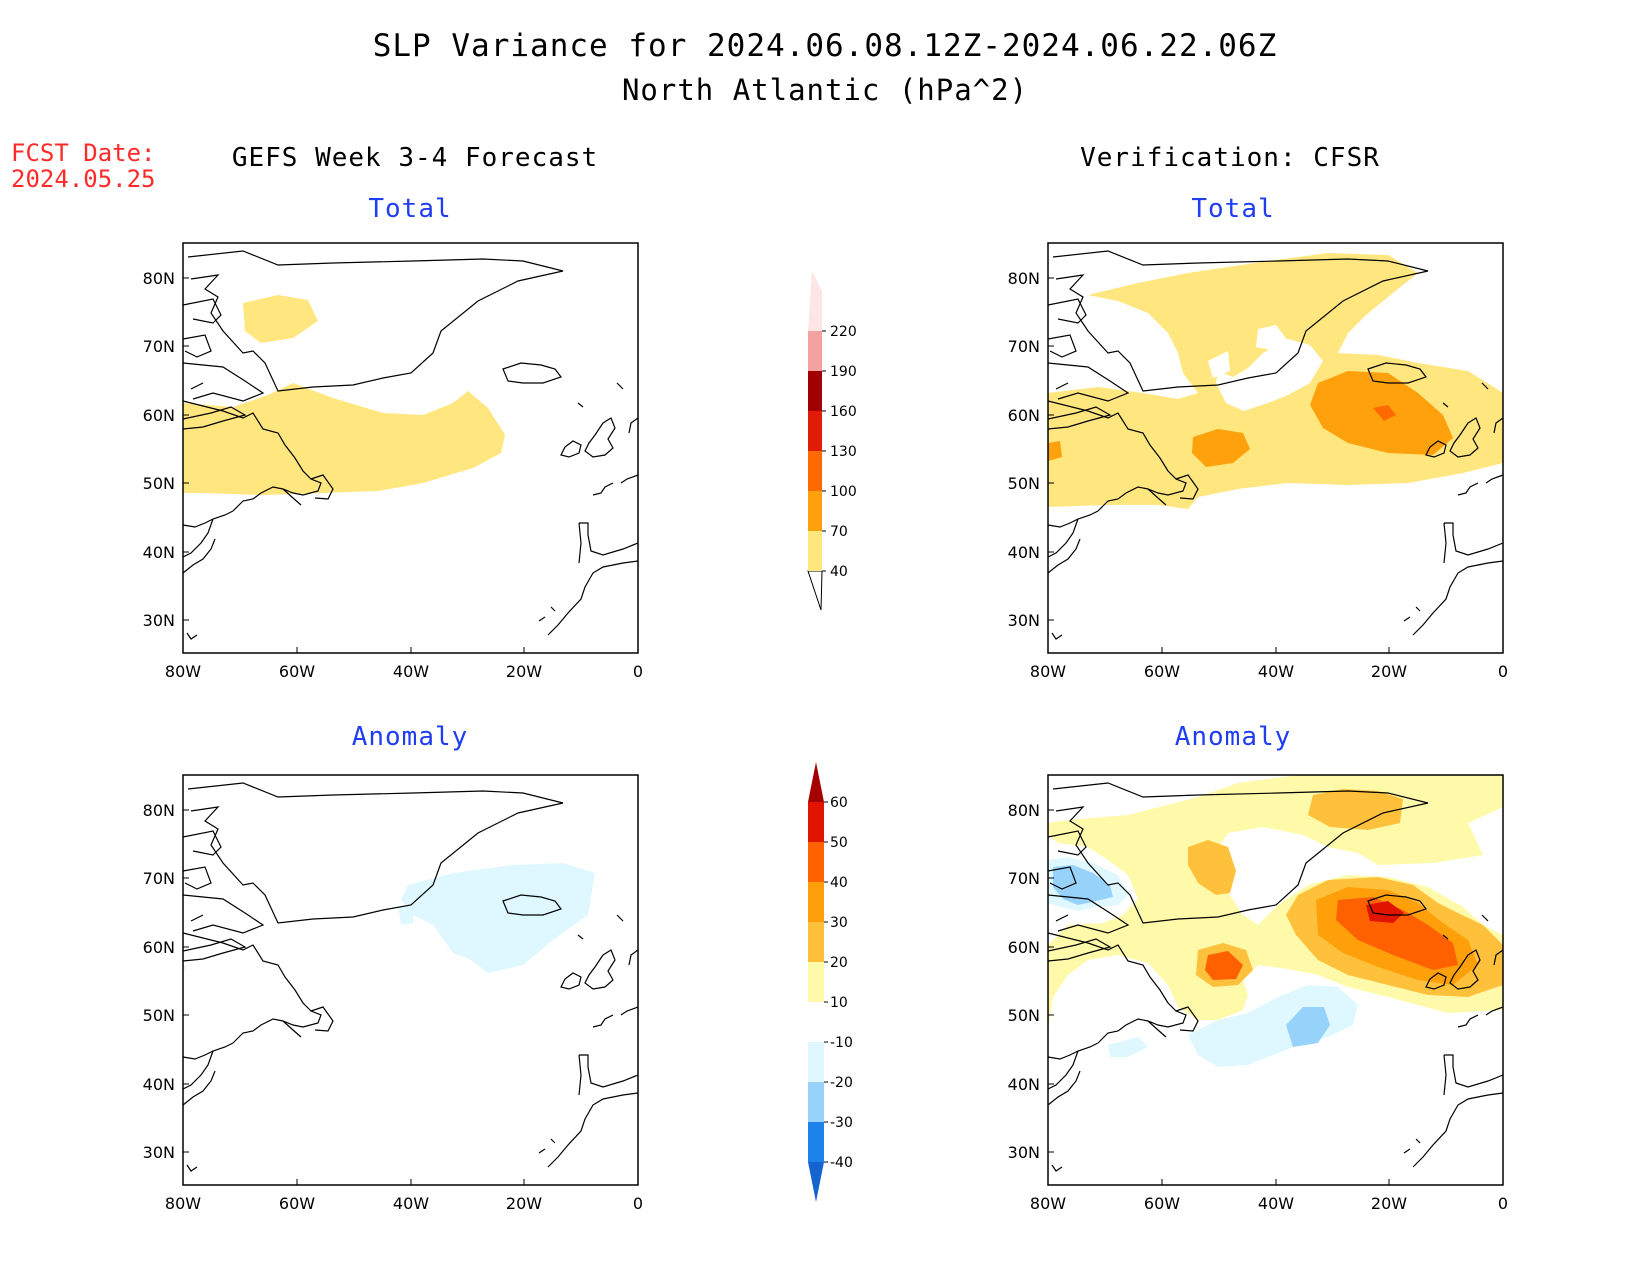 This screenshot has width=1650, height=1275. Describe the element at coordinates (815, 301) in the screenshot. I see `colorbar-total-upper-extension` at that location.